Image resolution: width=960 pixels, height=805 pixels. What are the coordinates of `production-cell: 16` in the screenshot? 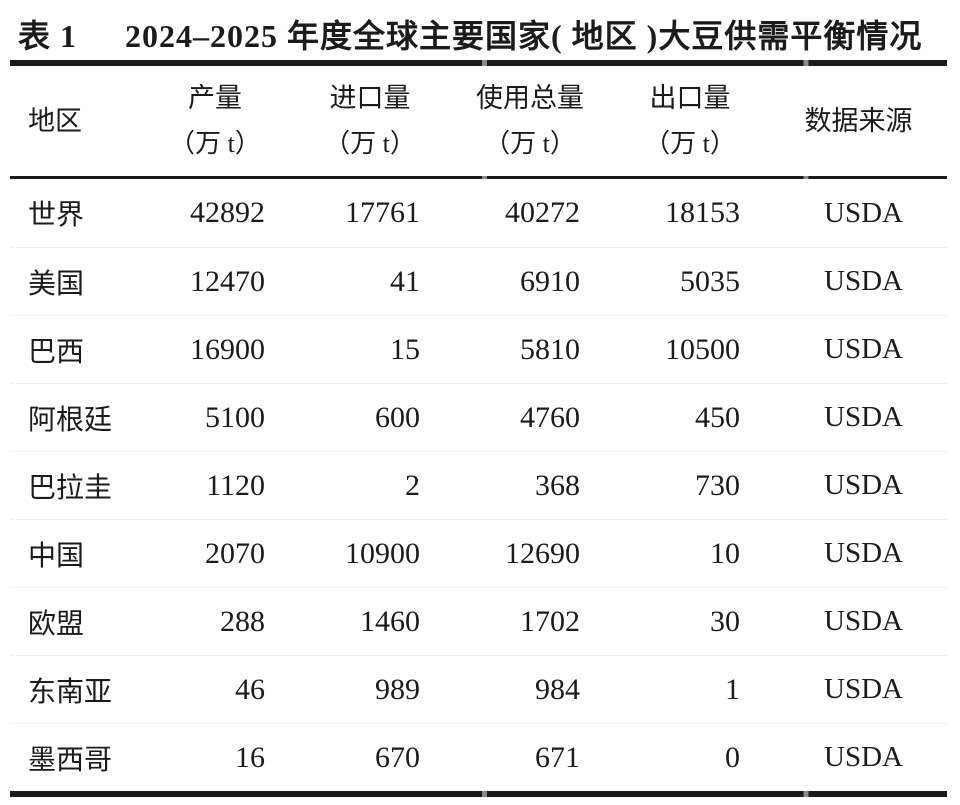 It's located at (250, 757).